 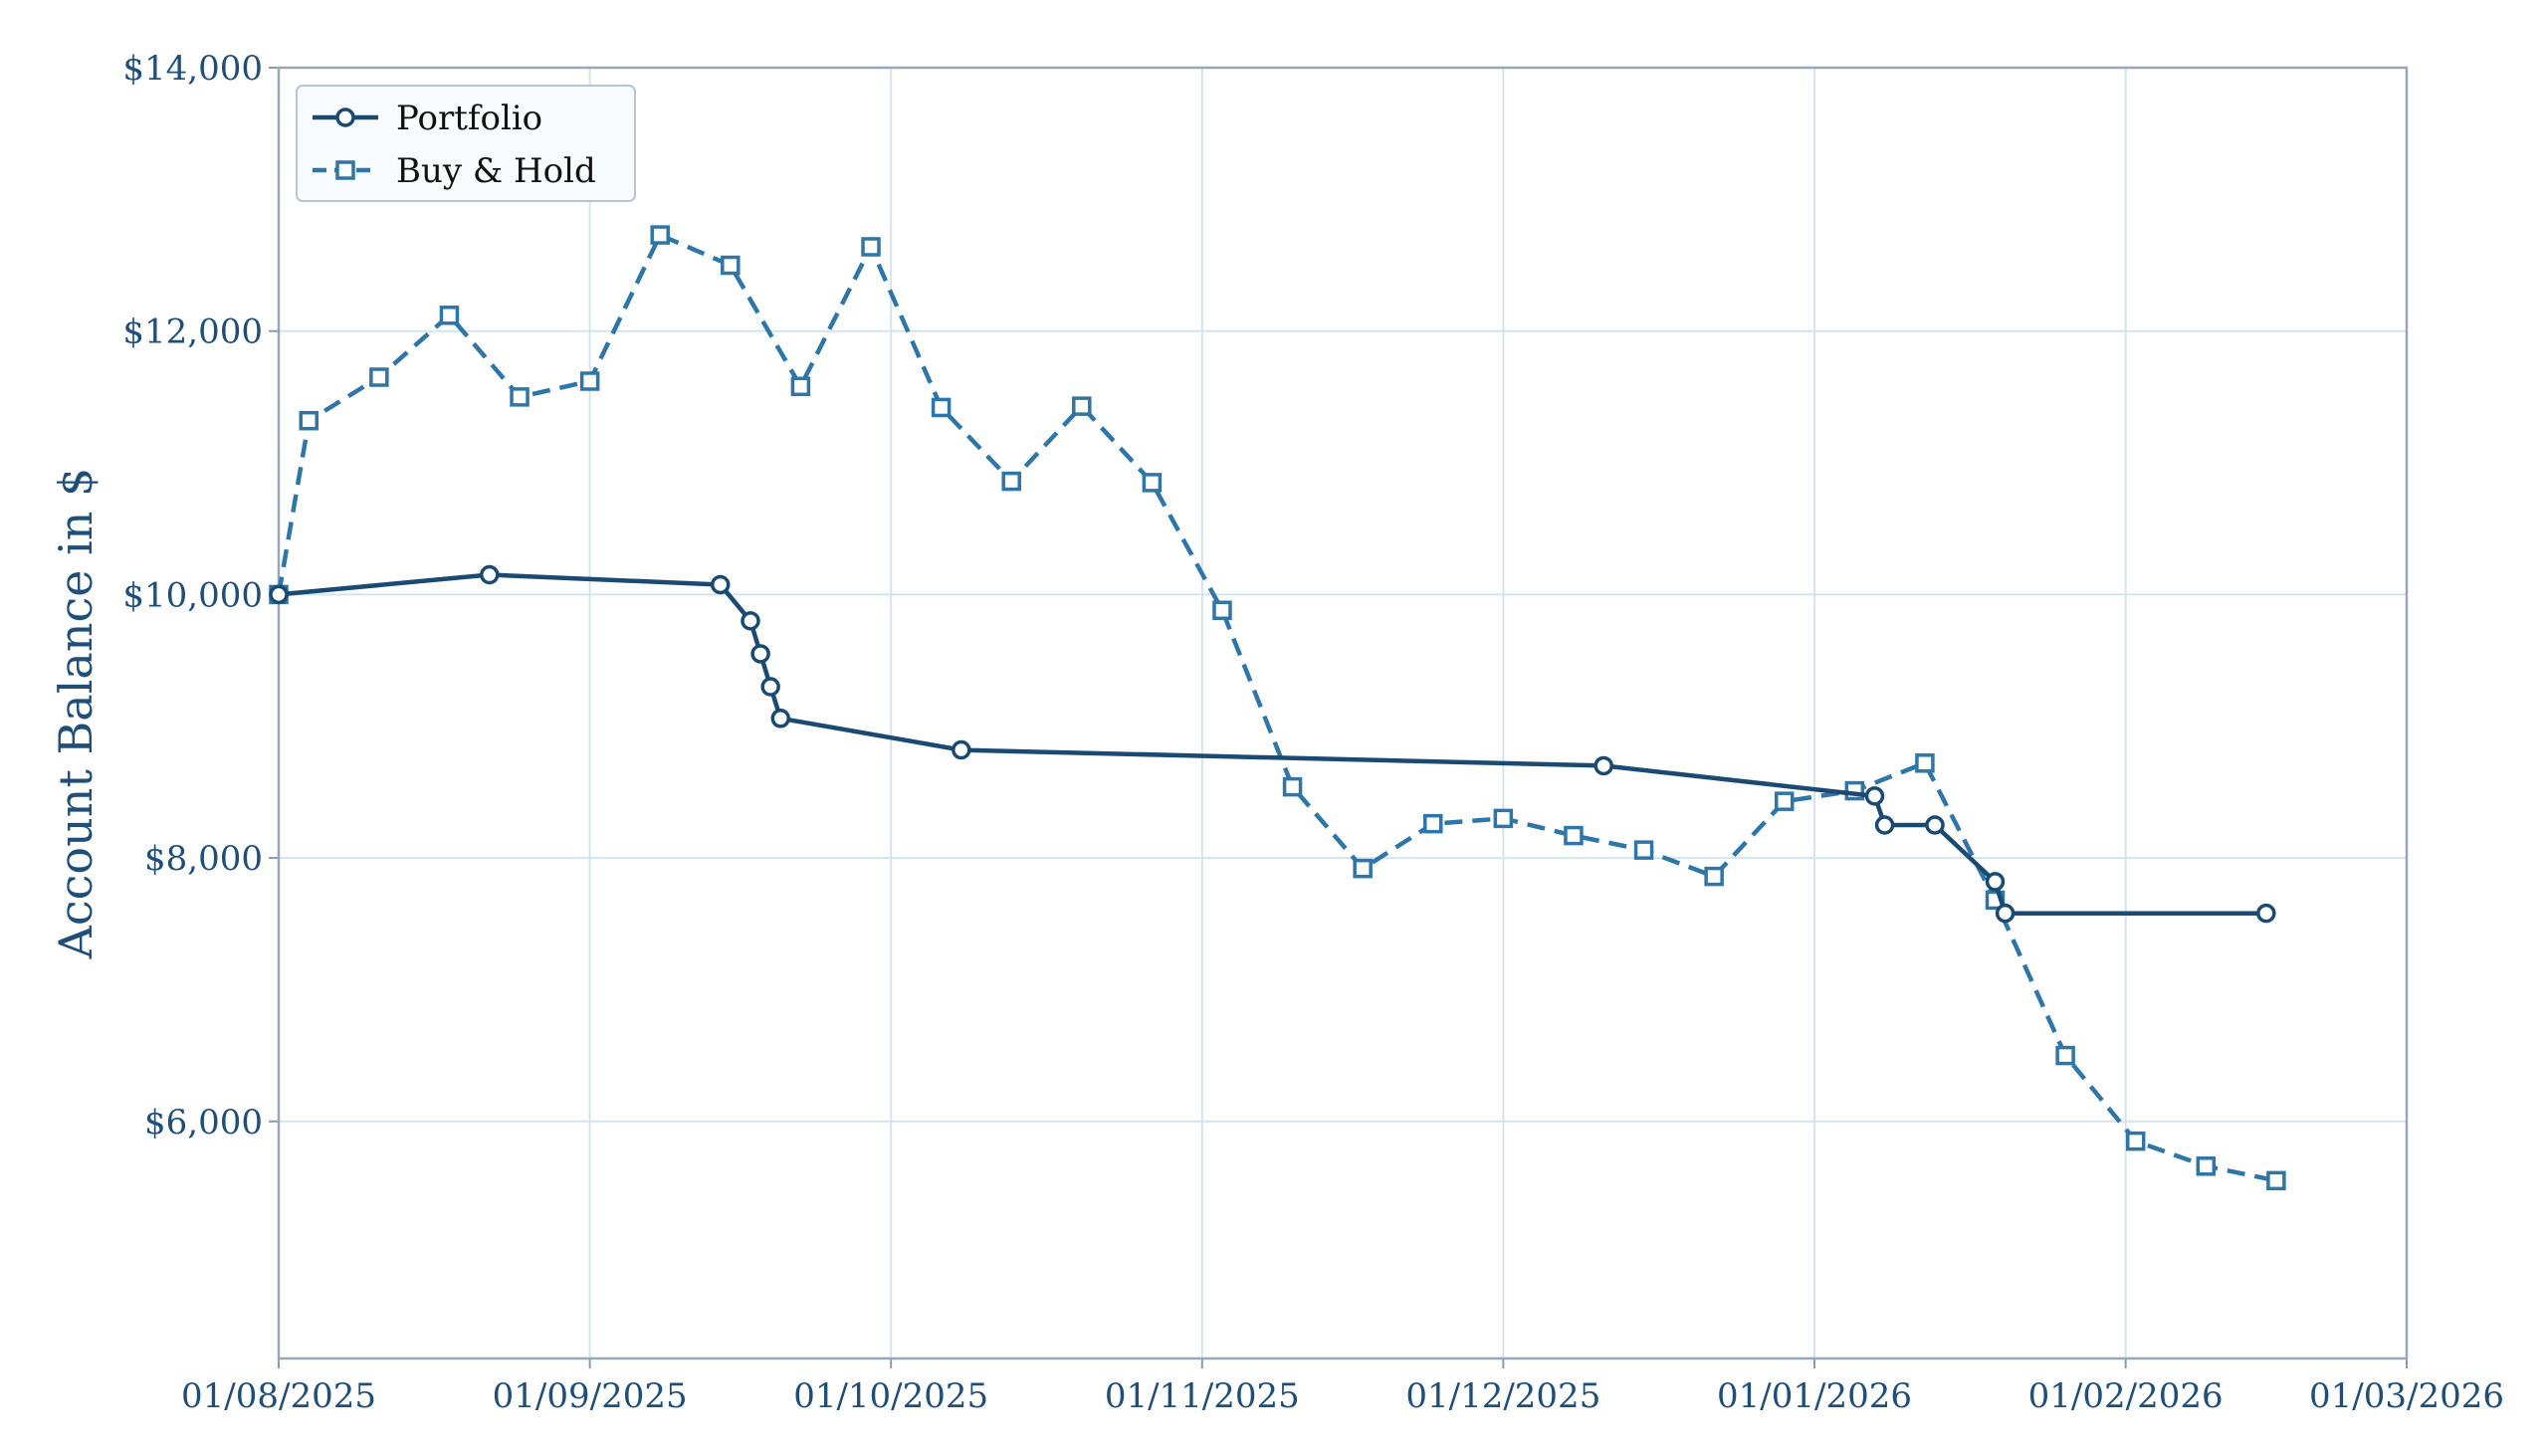 What do you see at coordinates (2126, 1396) in the screenshot?
I see `x-tick-label: 01/02/2026` at bounding box center [2126, 1396].